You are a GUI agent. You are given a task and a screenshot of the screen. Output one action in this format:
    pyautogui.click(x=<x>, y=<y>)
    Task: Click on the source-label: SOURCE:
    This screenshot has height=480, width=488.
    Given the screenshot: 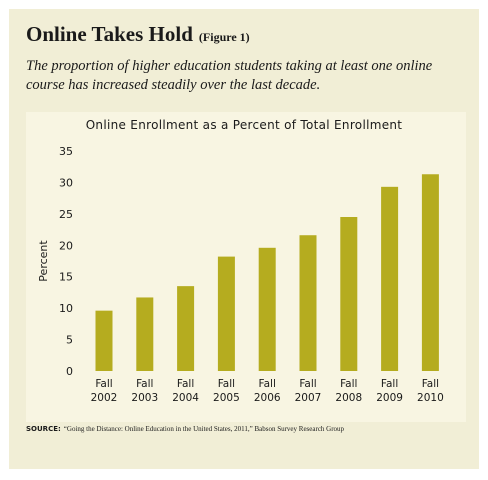 What is the action you would take?
    pyautogui.click(x=43, y=429)
    